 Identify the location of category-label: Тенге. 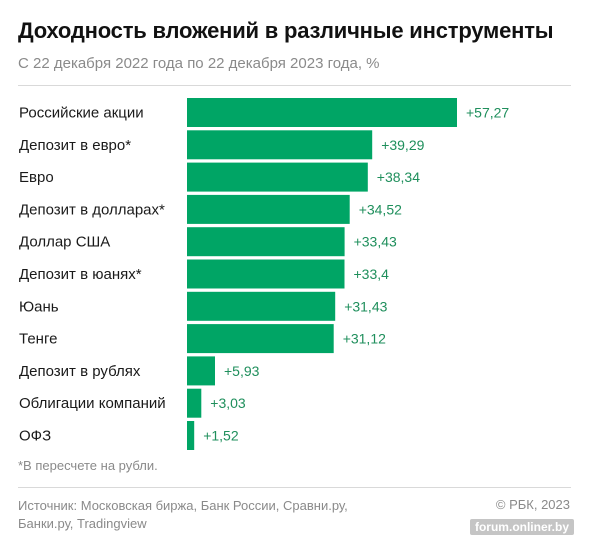
(38, 339).